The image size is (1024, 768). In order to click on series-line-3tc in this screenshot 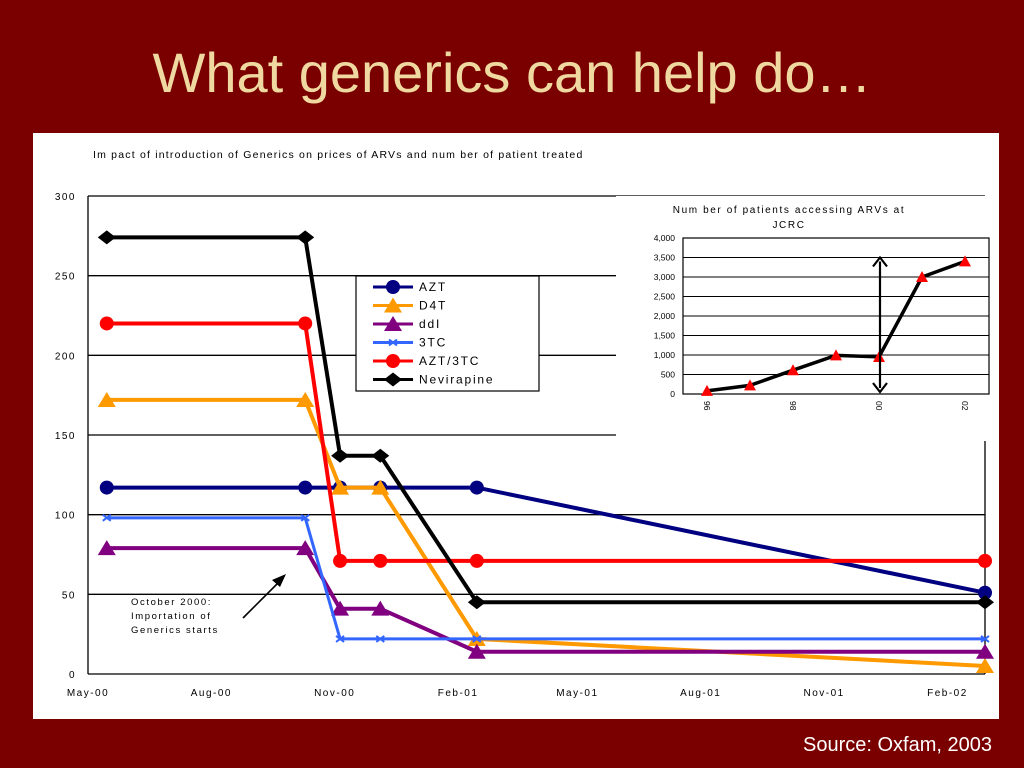, I will do `click(545, 578)`.